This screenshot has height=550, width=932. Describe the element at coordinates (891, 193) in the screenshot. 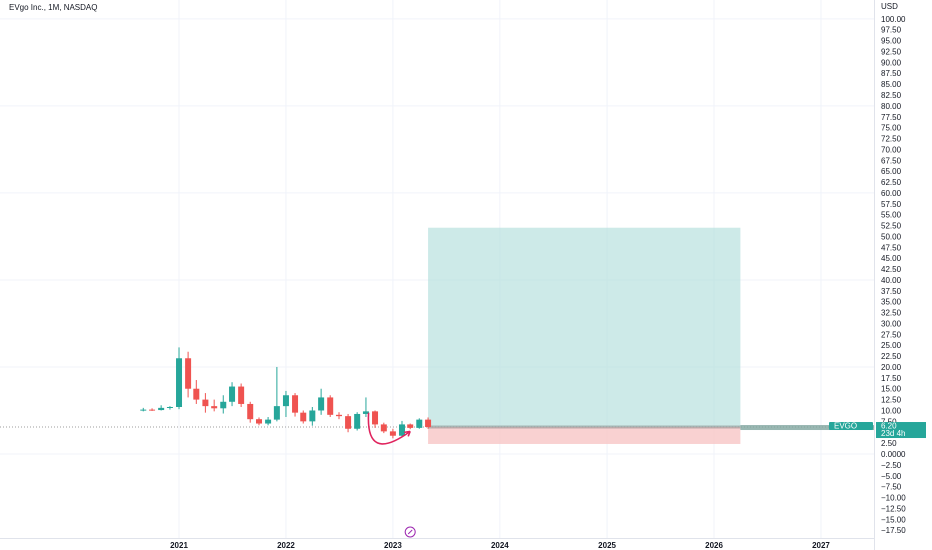

I see `y-tick-label: 60.00` at that location.